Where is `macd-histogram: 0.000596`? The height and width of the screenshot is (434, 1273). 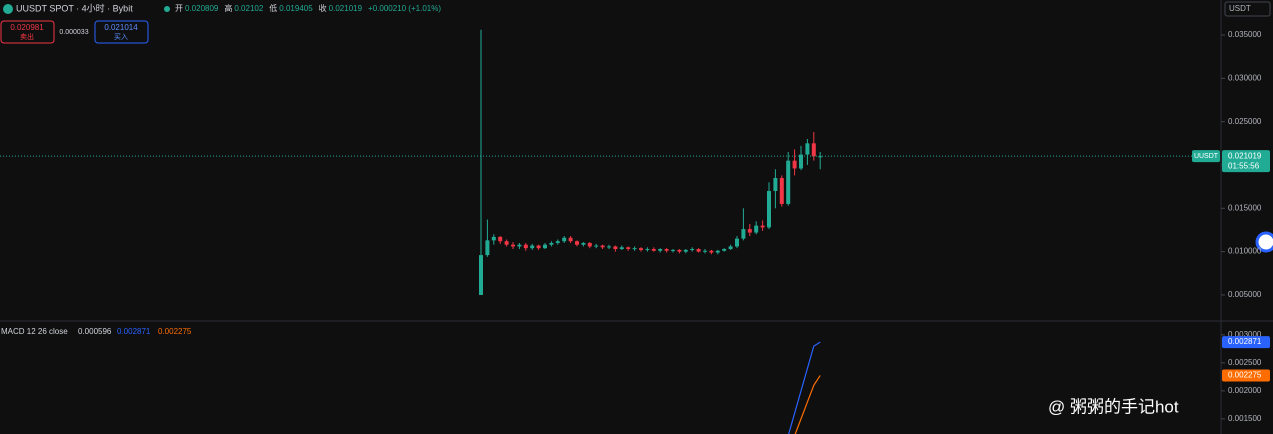
macd-histogram: 0.000596 is located at coordinates (95, 331).